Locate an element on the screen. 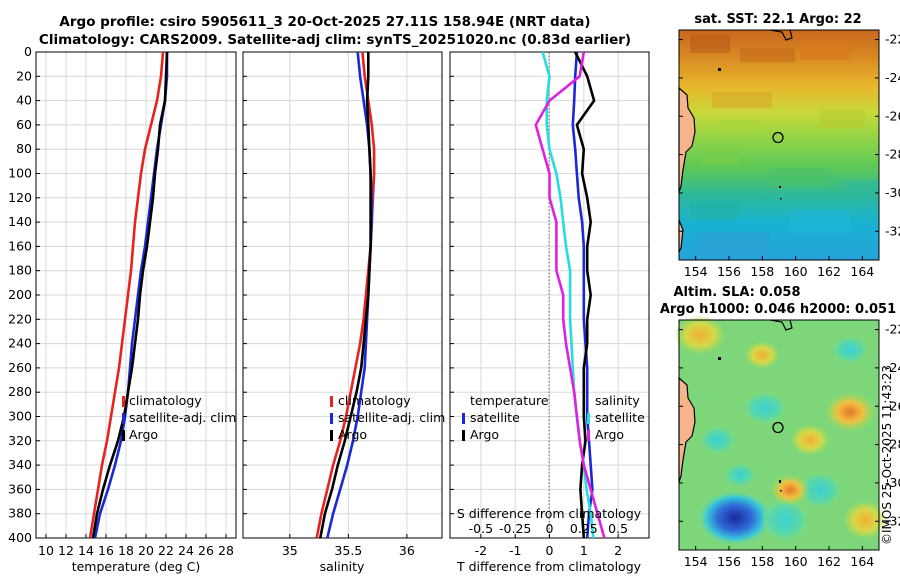 This screenshot has height=580, width=900. x-tick-label: 35.5 is located at coordinates (348, 550).